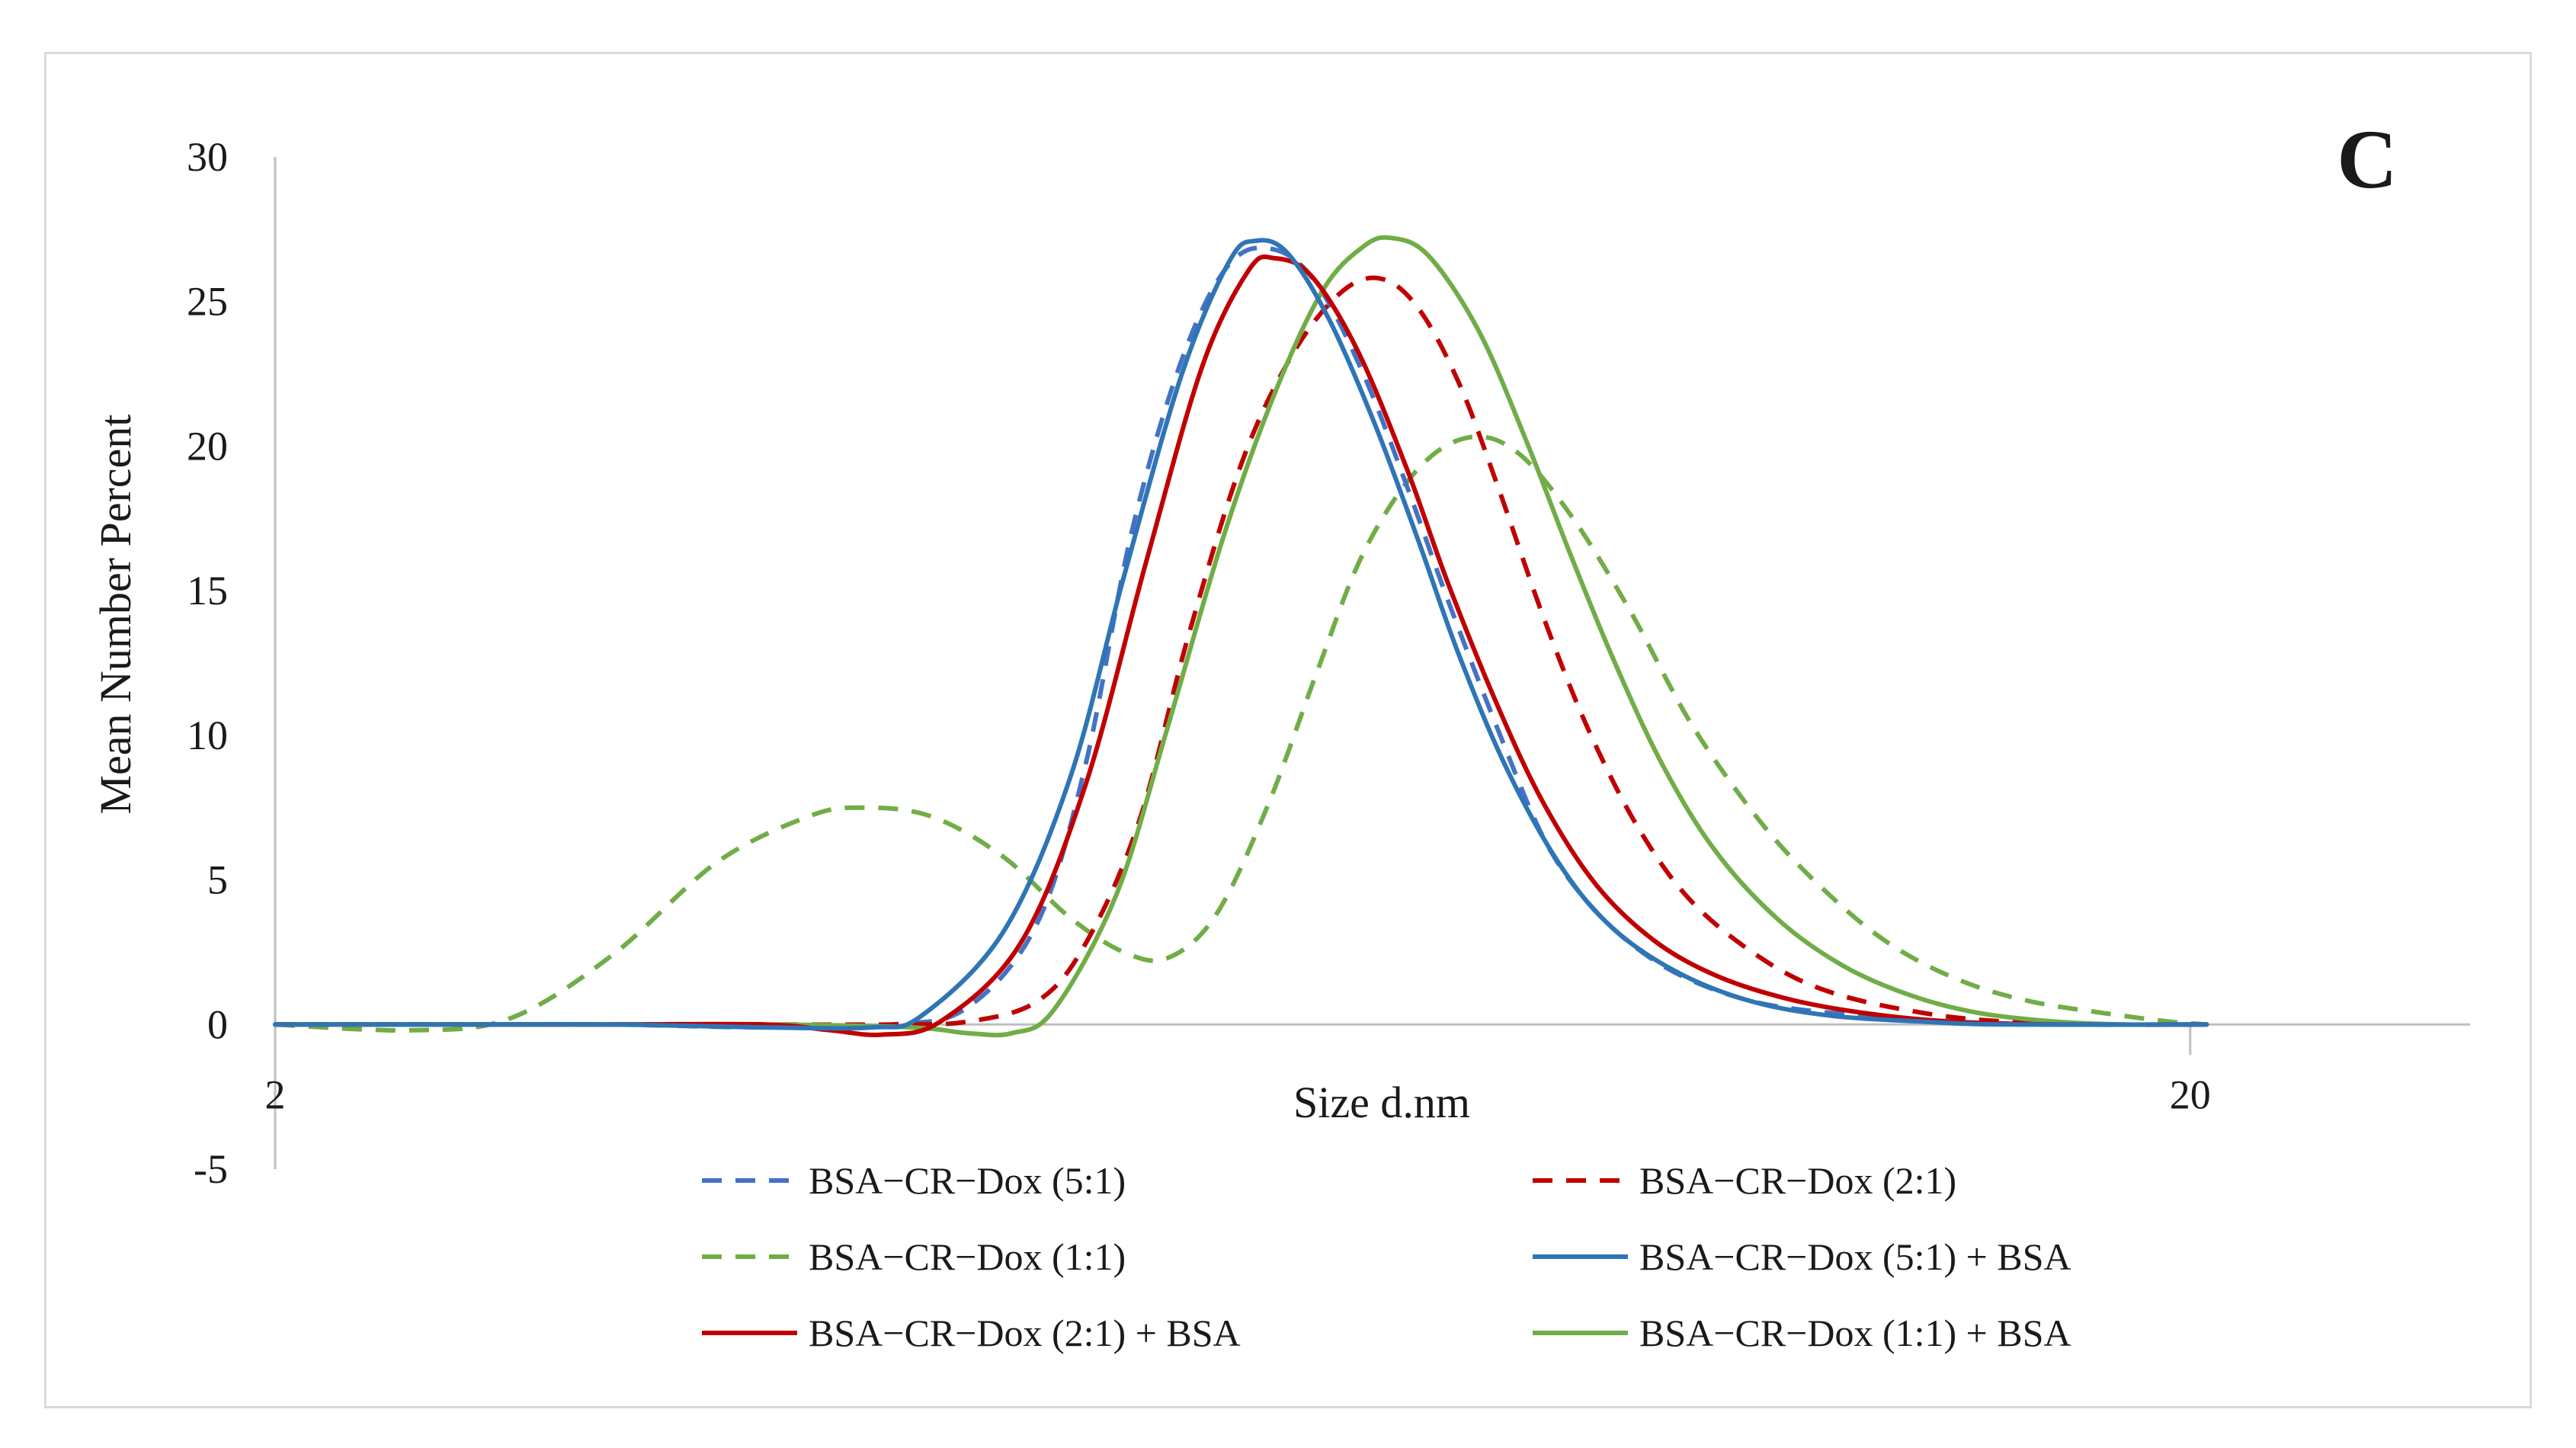 Image resolution: width=2576 pixels, height=1448 pixels. What do you see at coordinates (967, 1256) in the screenshot?
I see `legend-label-2: BSA−CR−Dox (1:1)` at bounding box center [967, 1256].